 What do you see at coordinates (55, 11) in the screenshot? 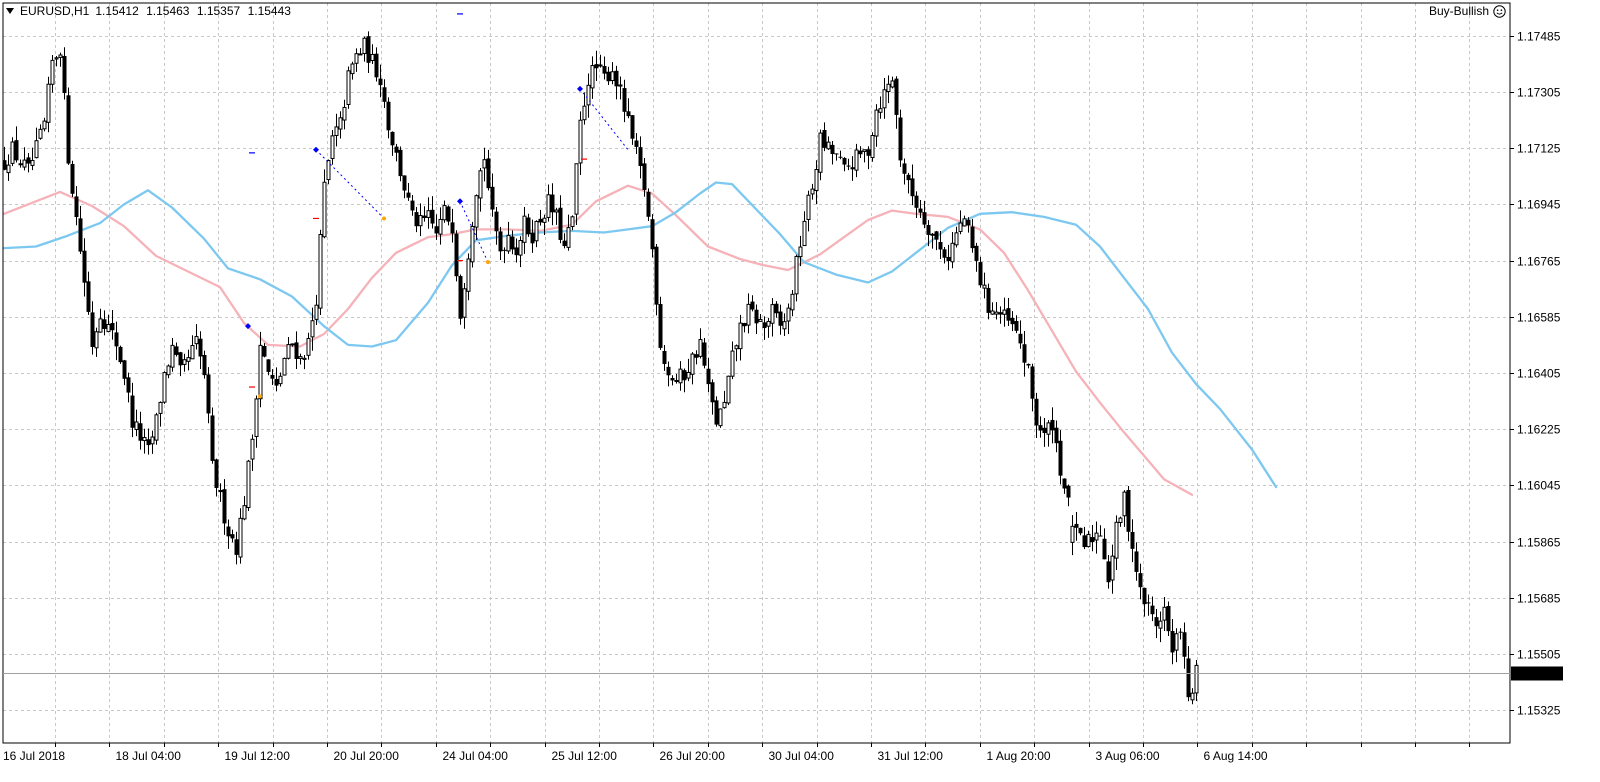
I see `symbol-label: EURUSD,H1` at bounding box center [55, 11].